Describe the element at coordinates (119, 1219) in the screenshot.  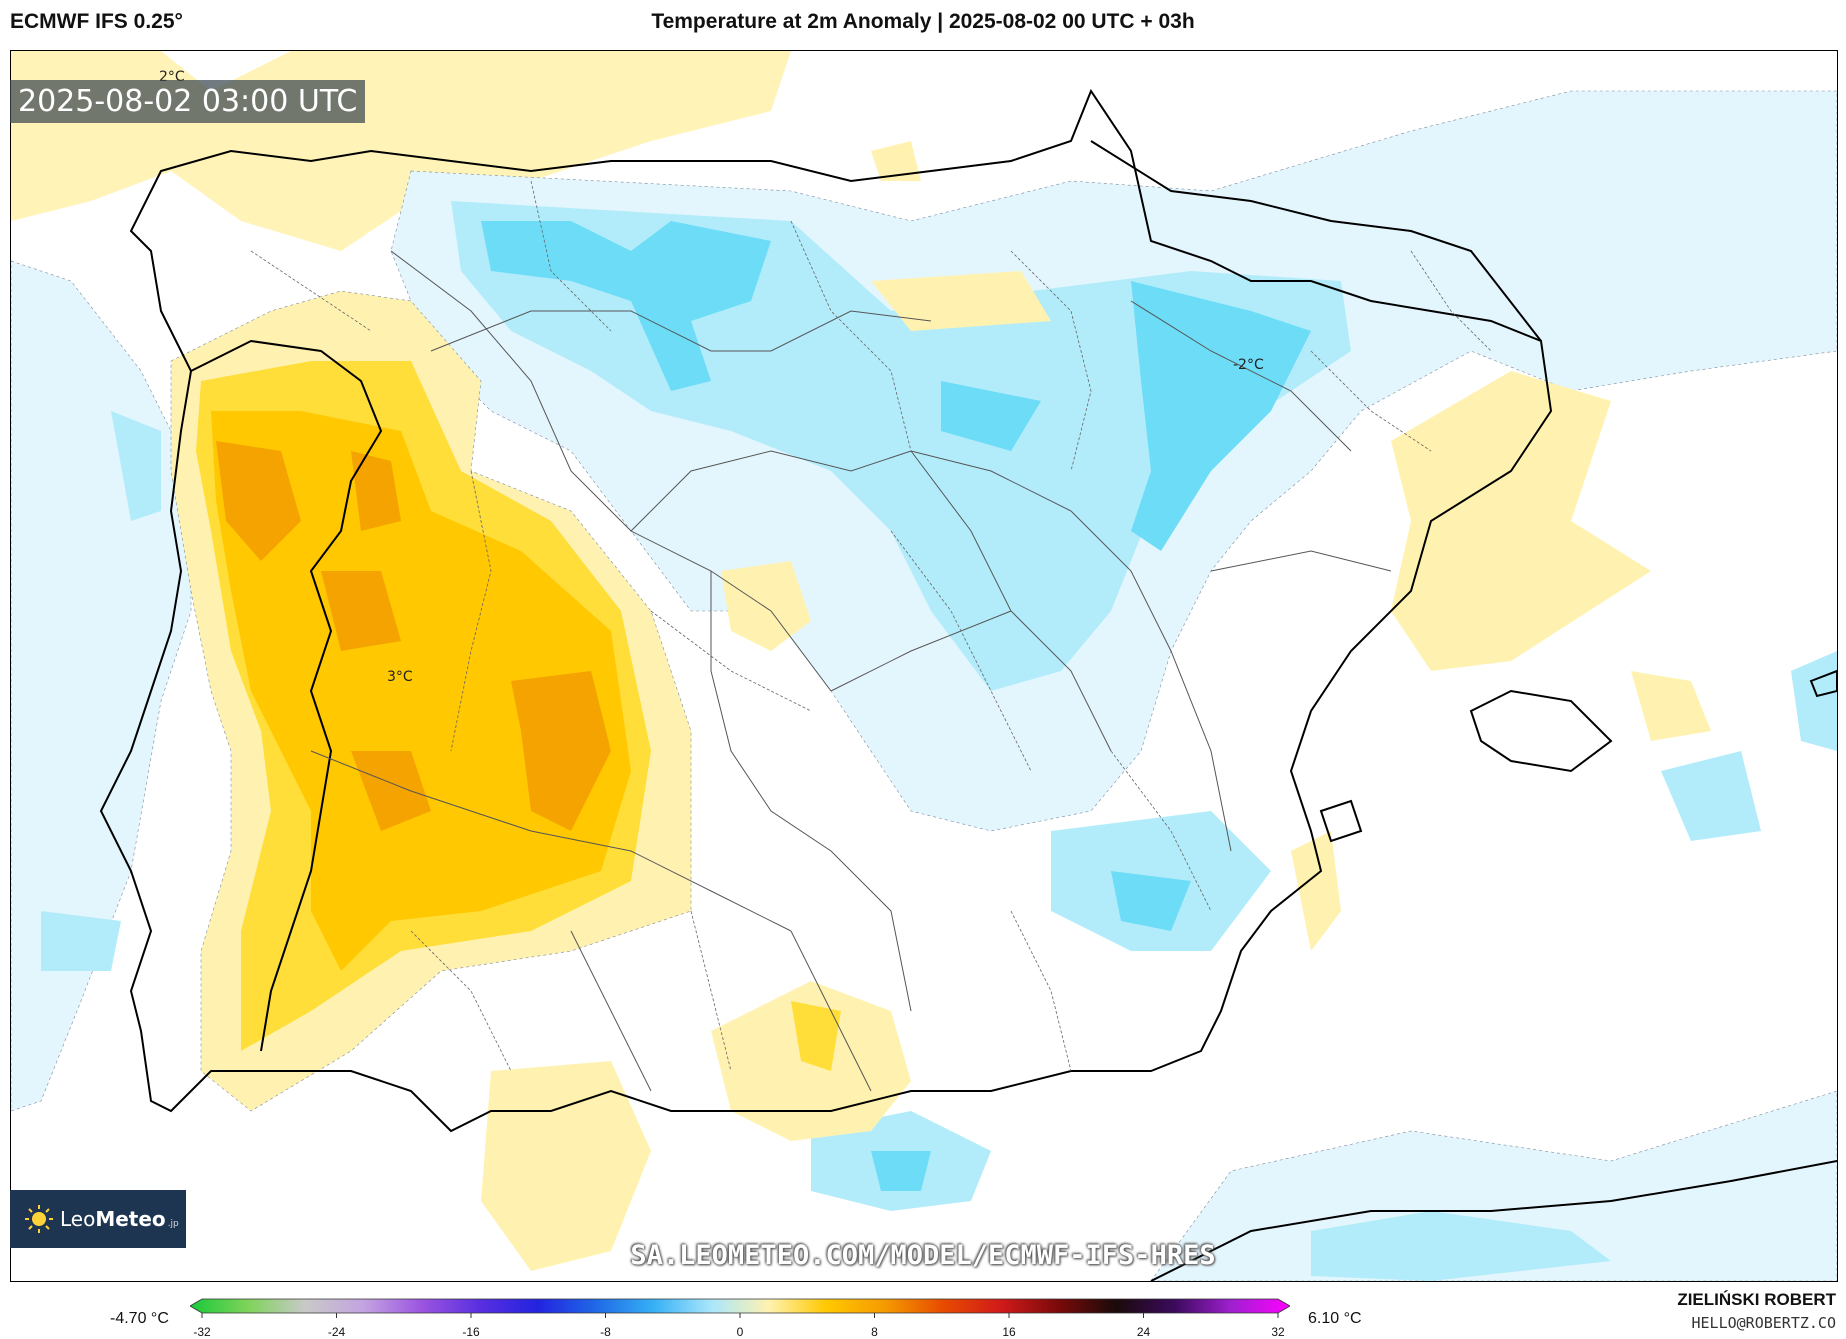
I see `logo-name: LeoMeteo .jp` at that location.